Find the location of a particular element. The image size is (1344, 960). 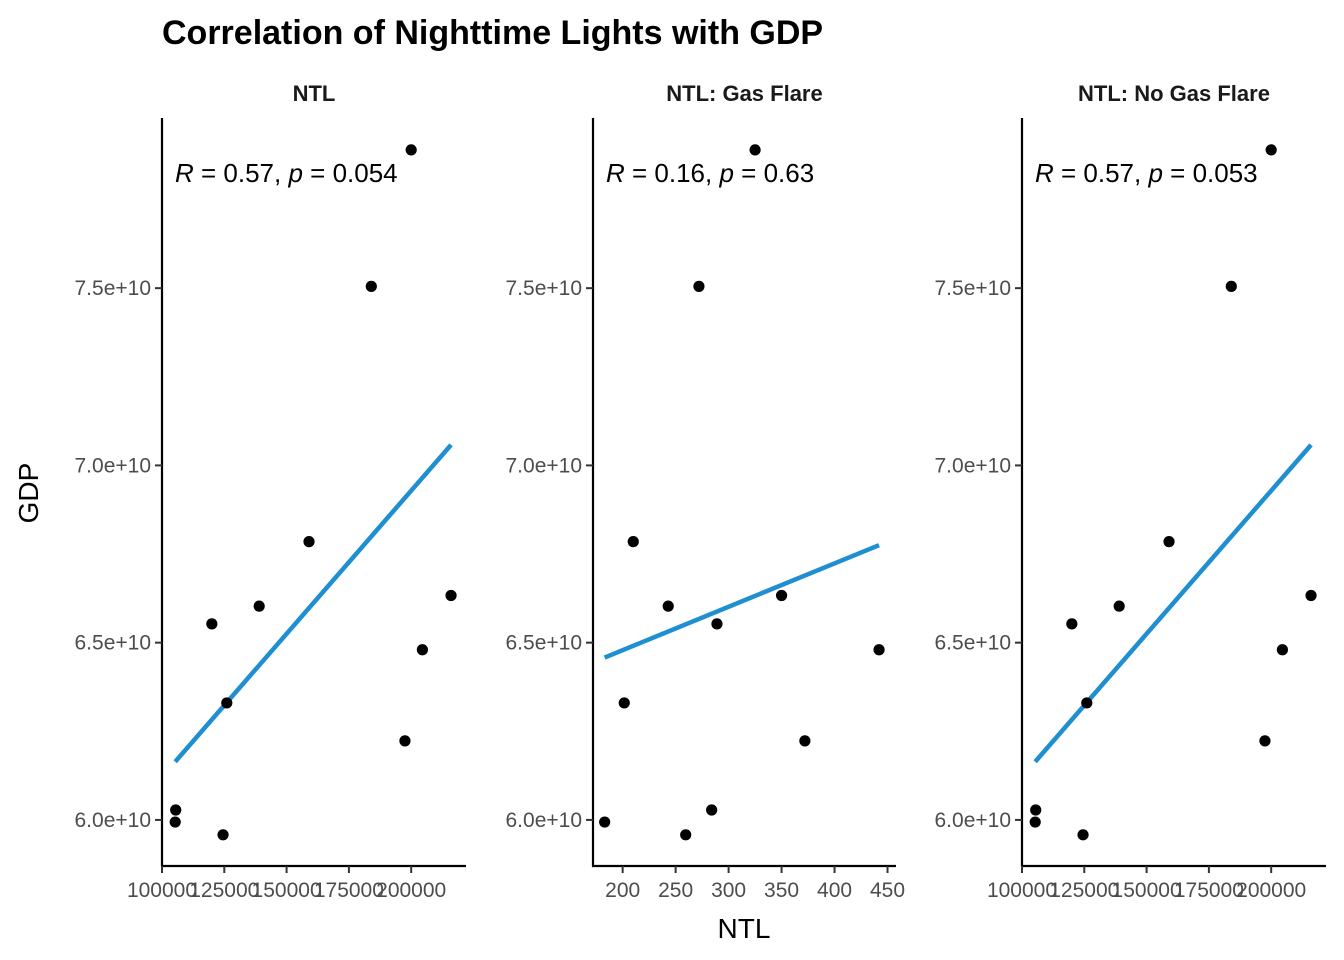

annotation-part: = 0.63 is located at coordinates (774, 173).